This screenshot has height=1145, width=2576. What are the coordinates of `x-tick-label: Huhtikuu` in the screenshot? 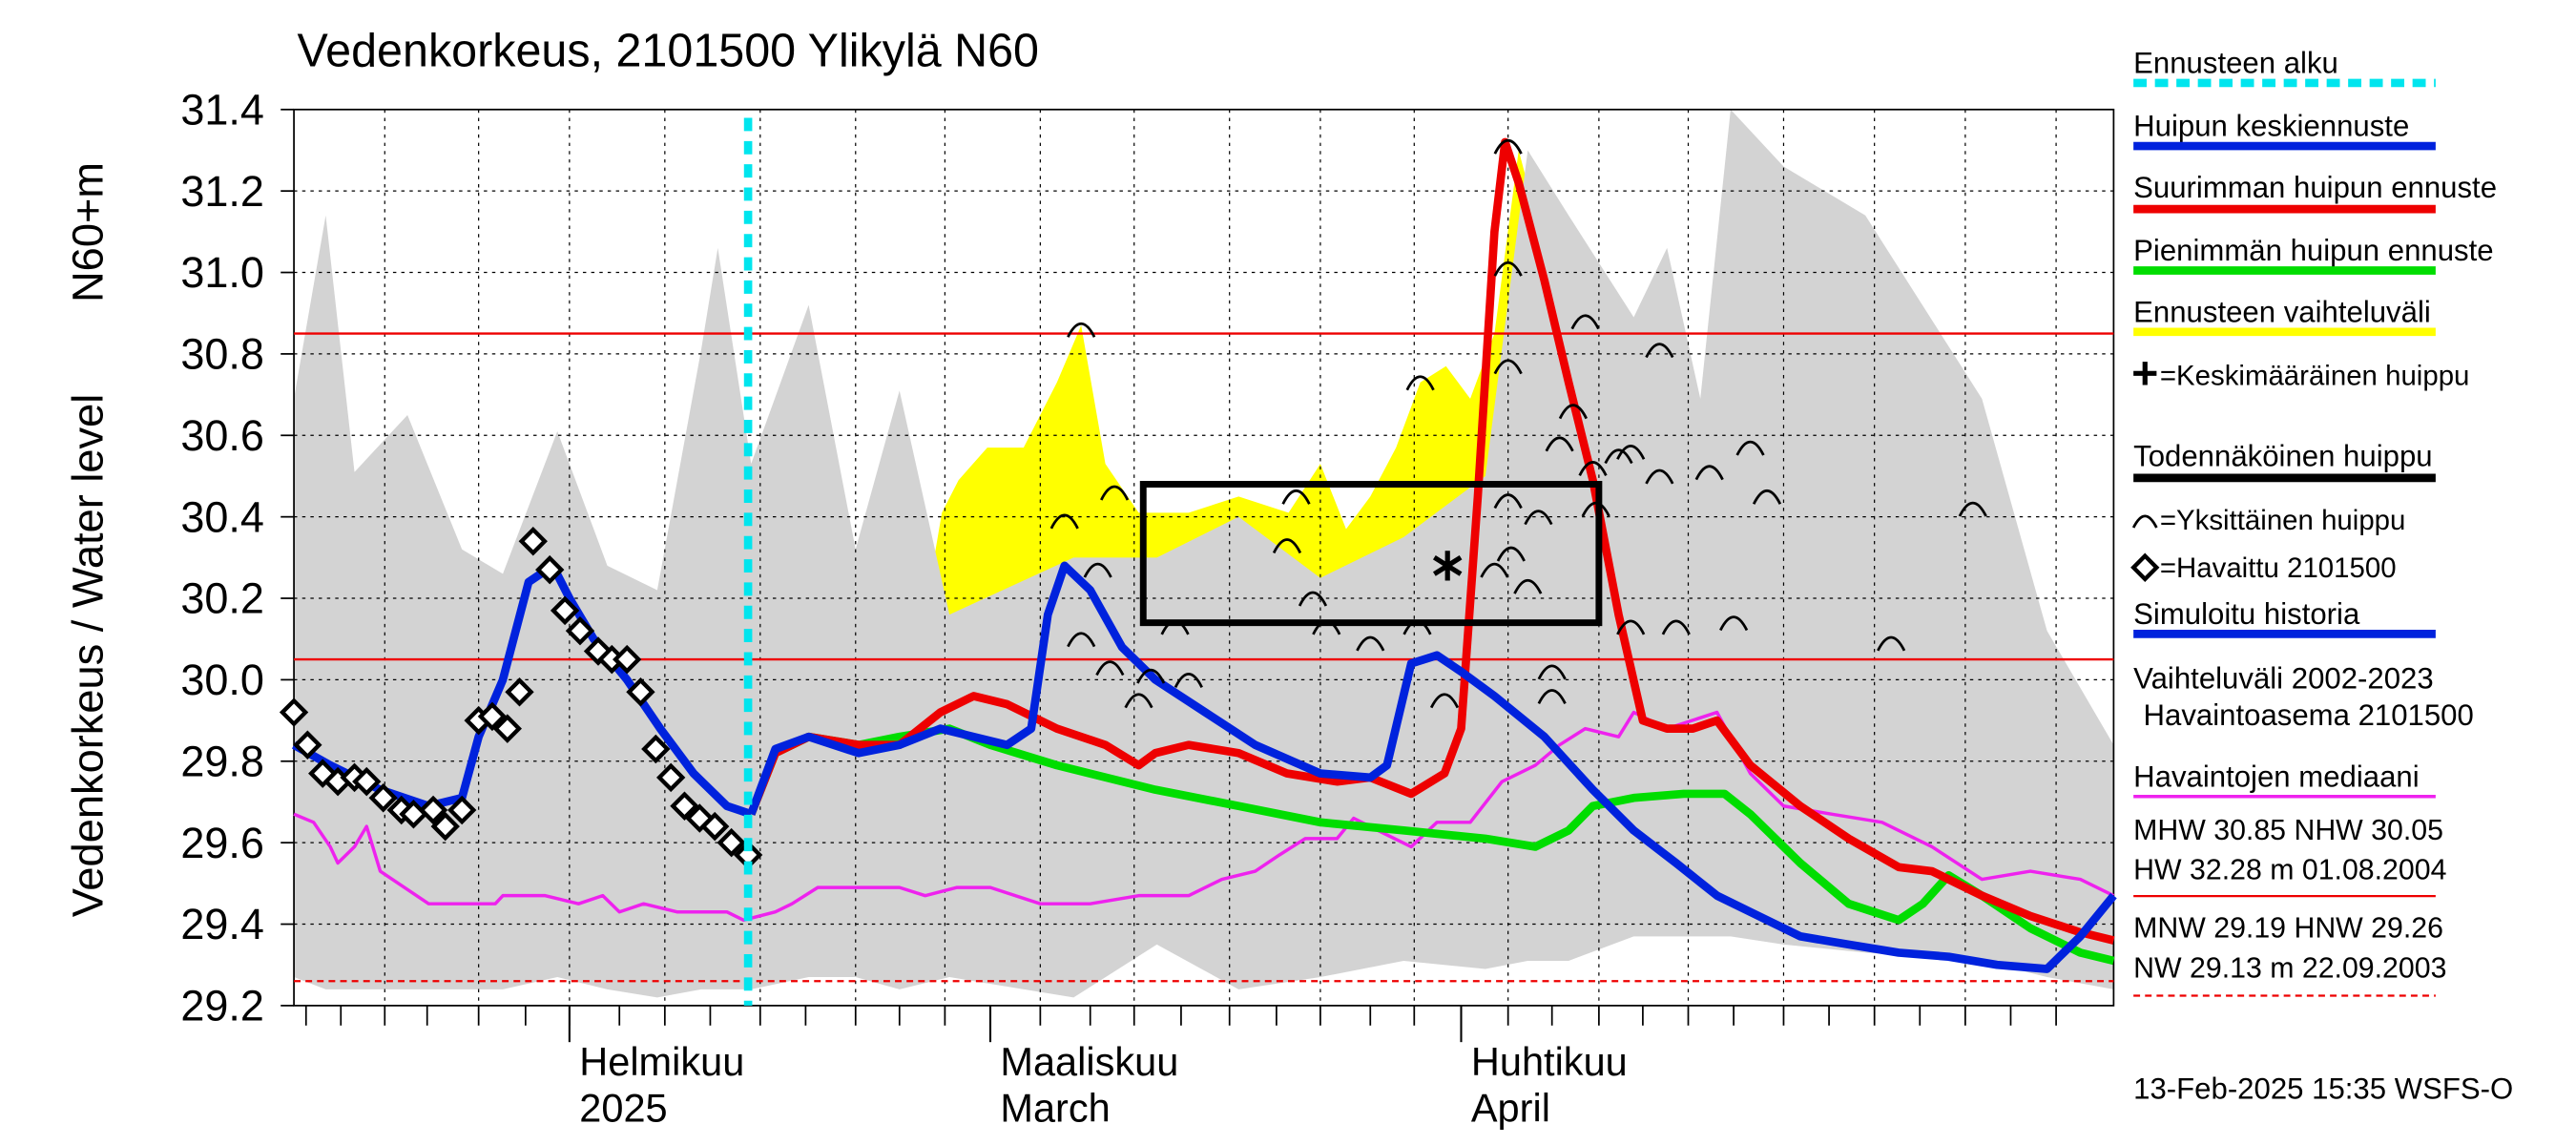 It's located at (1549, 1061).